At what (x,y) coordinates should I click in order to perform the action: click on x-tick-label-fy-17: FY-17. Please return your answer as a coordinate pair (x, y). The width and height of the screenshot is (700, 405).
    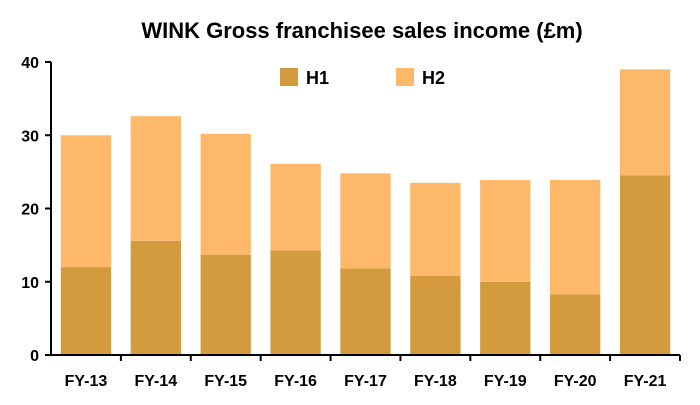
    Looking at the image, I should click on (365, 381).